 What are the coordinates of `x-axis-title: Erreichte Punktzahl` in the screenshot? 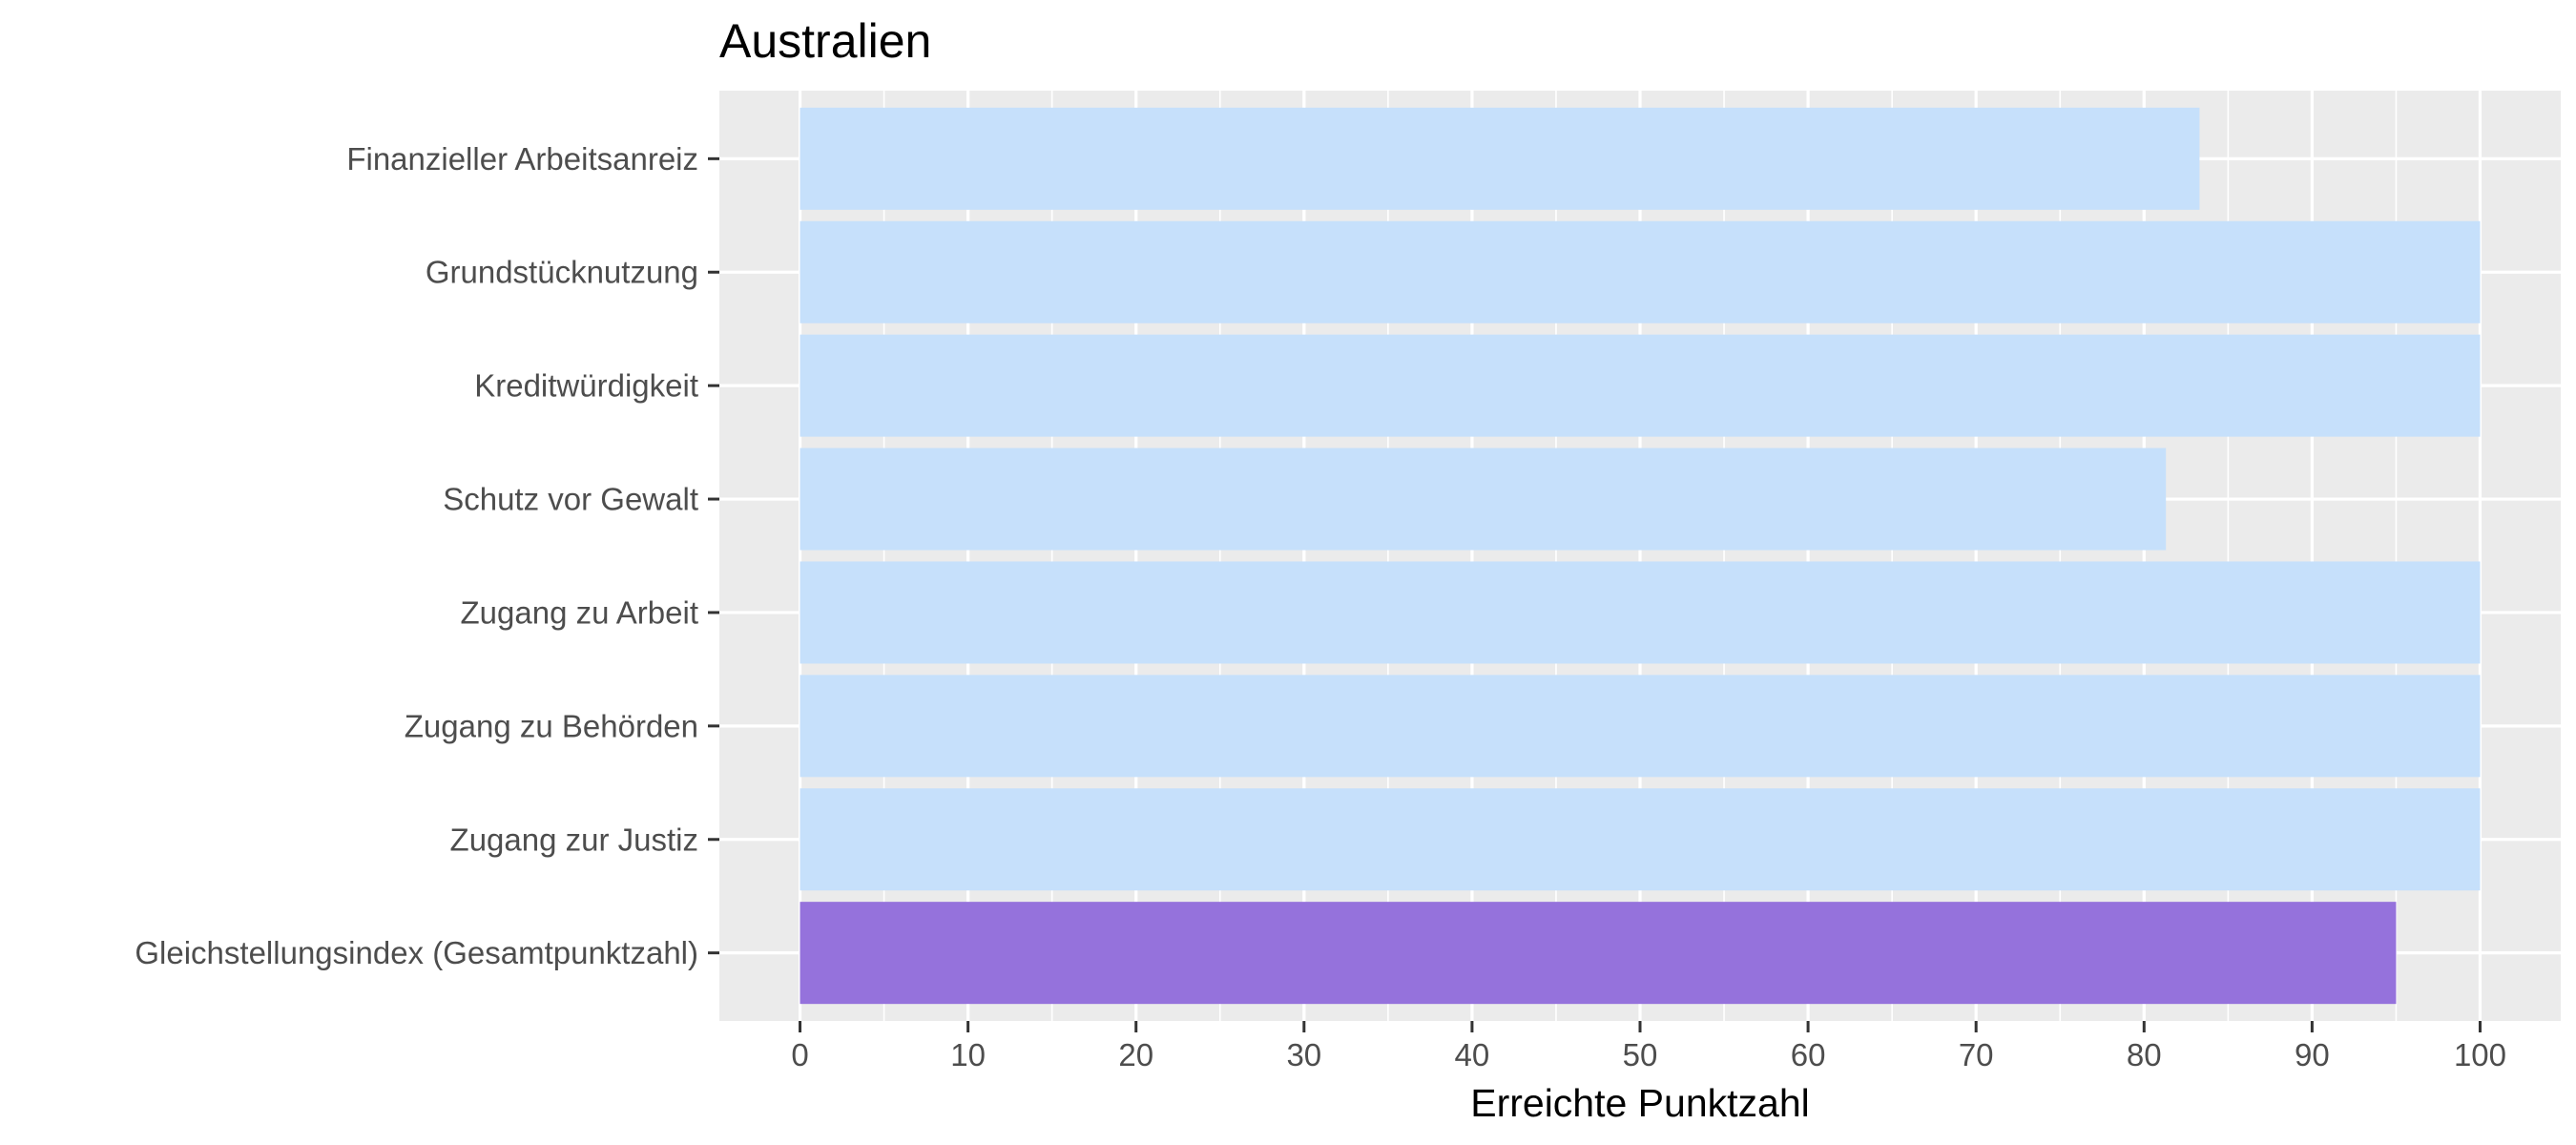 It's located at (1640, 1103).